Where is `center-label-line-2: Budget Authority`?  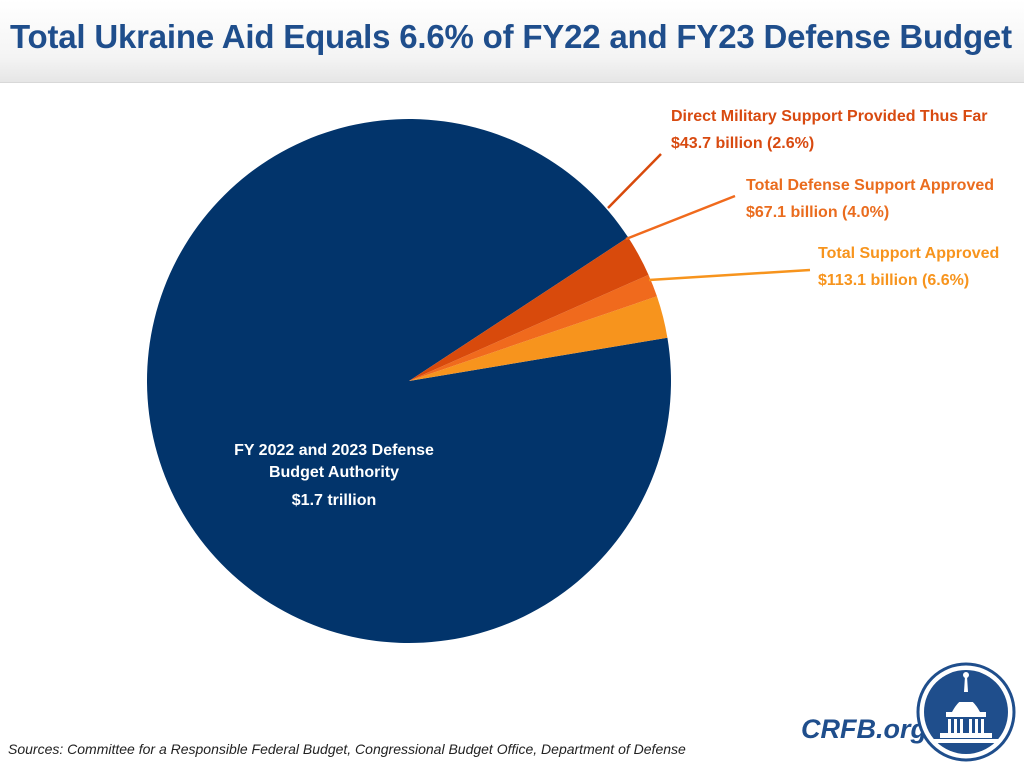 center-label-line-2: Budget Authority is located at coordinates (334, 472).